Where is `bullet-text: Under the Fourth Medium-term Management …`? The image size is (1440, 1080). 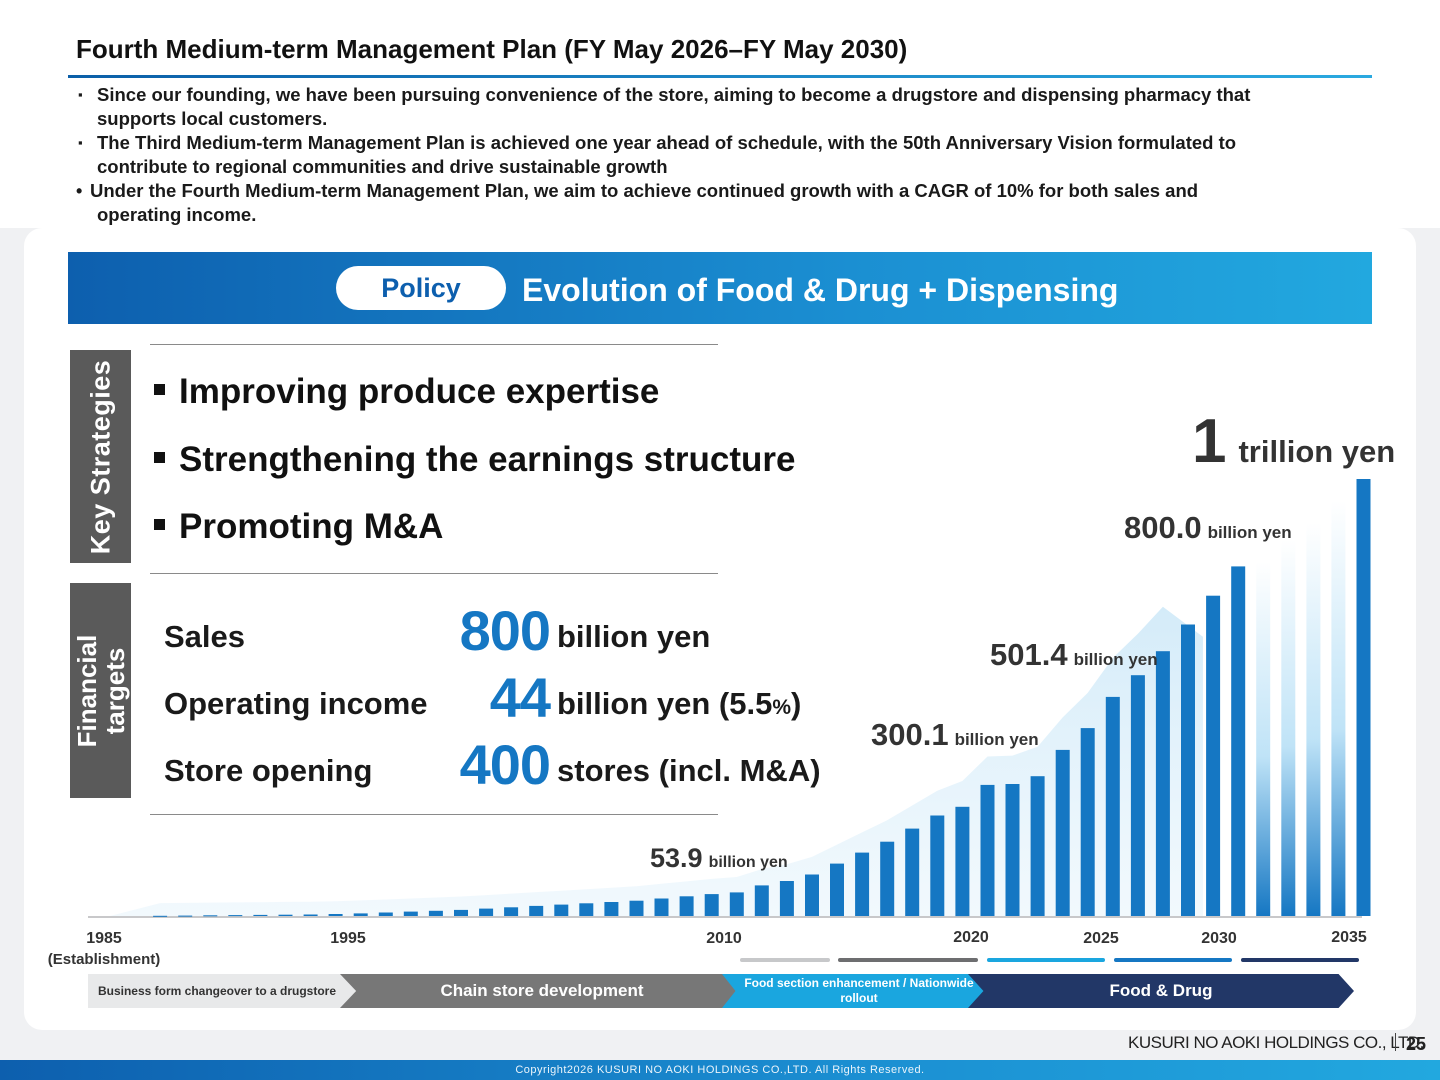
bullet-text: Under the Fourth Medium-term Management … is located at coordinates (644, 190).